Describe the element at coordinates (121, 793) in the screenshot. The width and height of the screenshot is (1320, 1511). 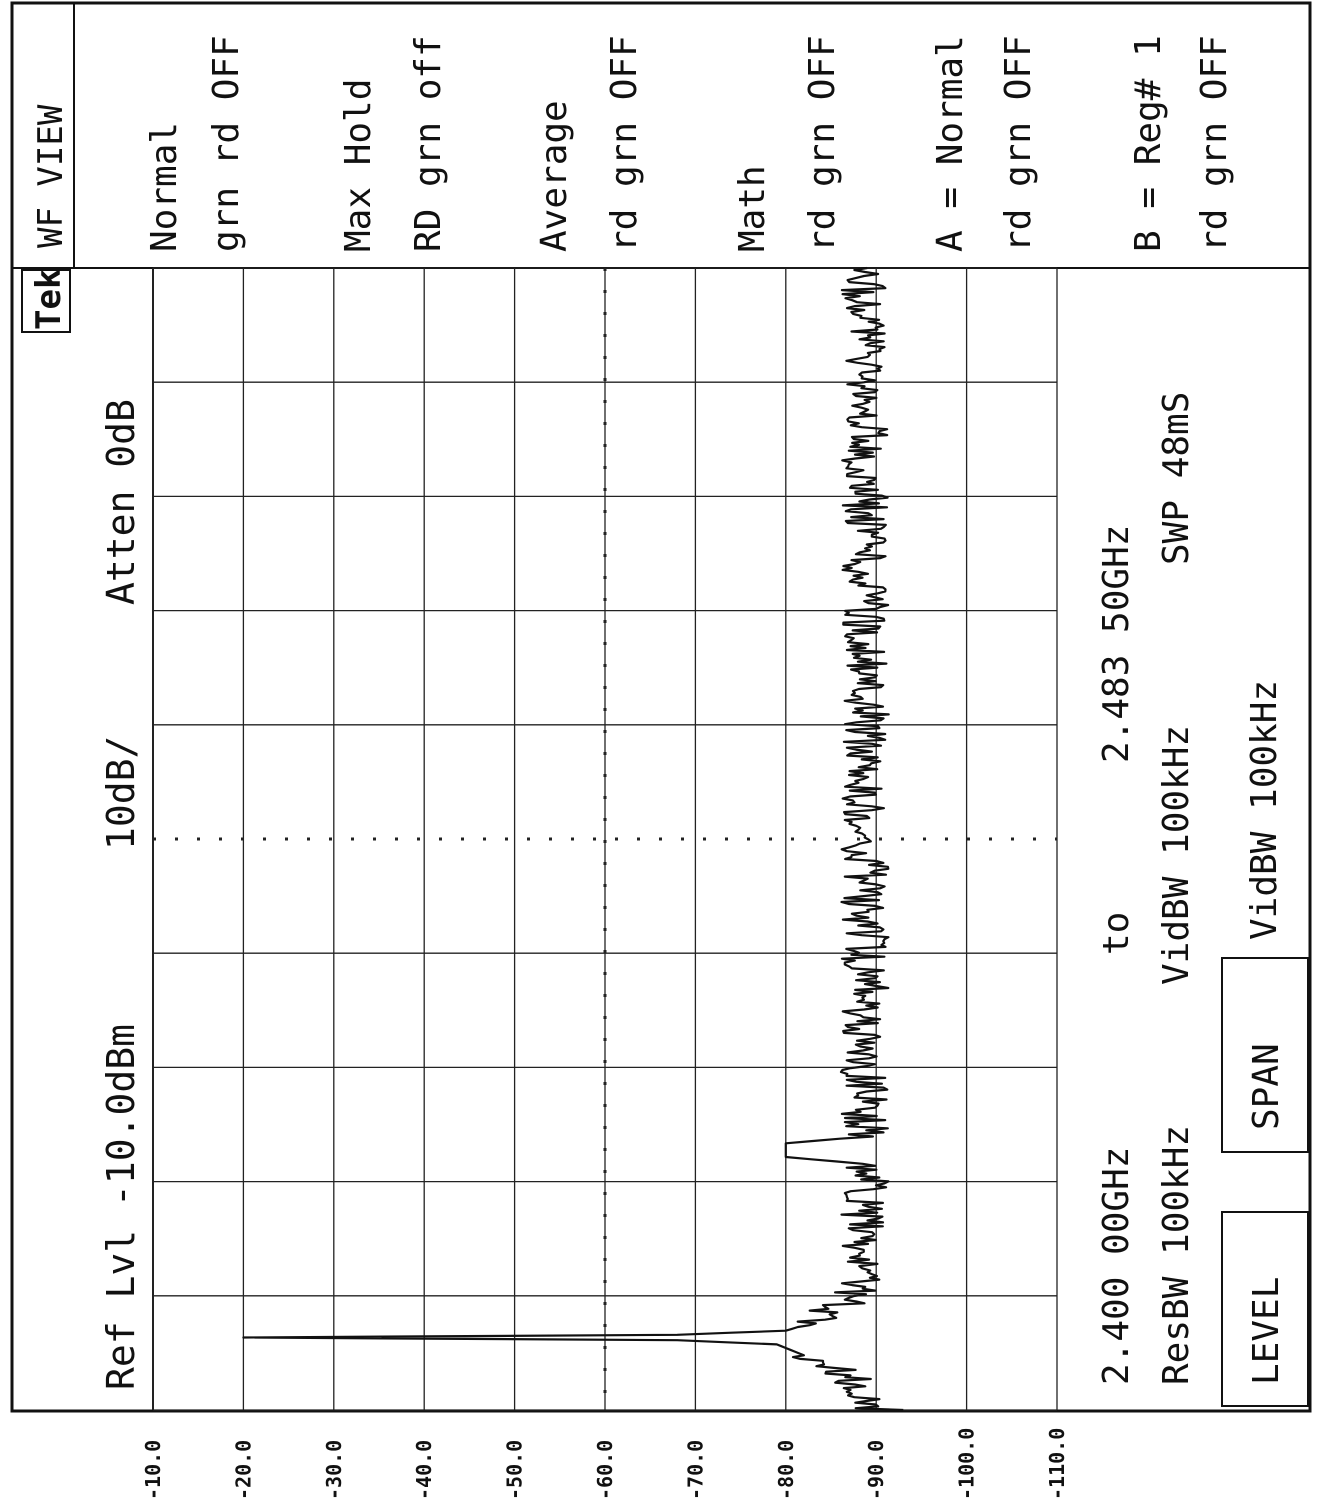
I see `scale-label: 10dB/` at that location.